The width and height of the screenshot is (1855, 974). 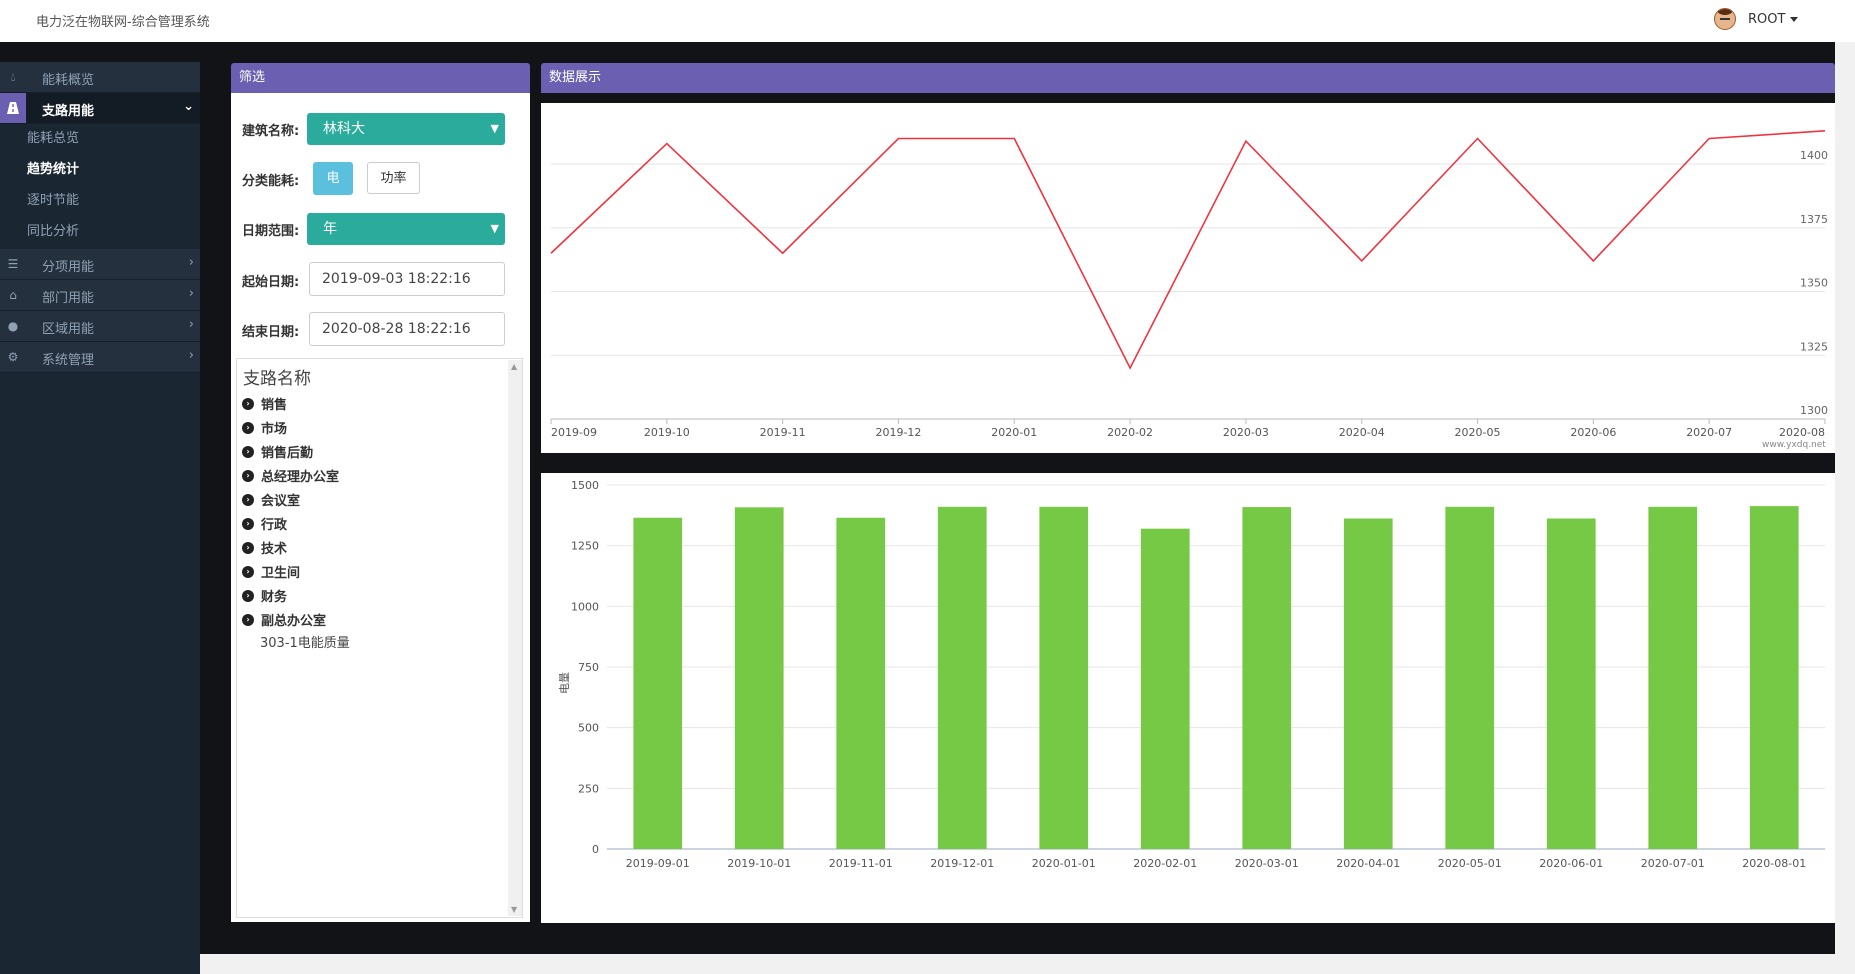 I want to click on tree-node: › 销售, so click(x=264, y=403).